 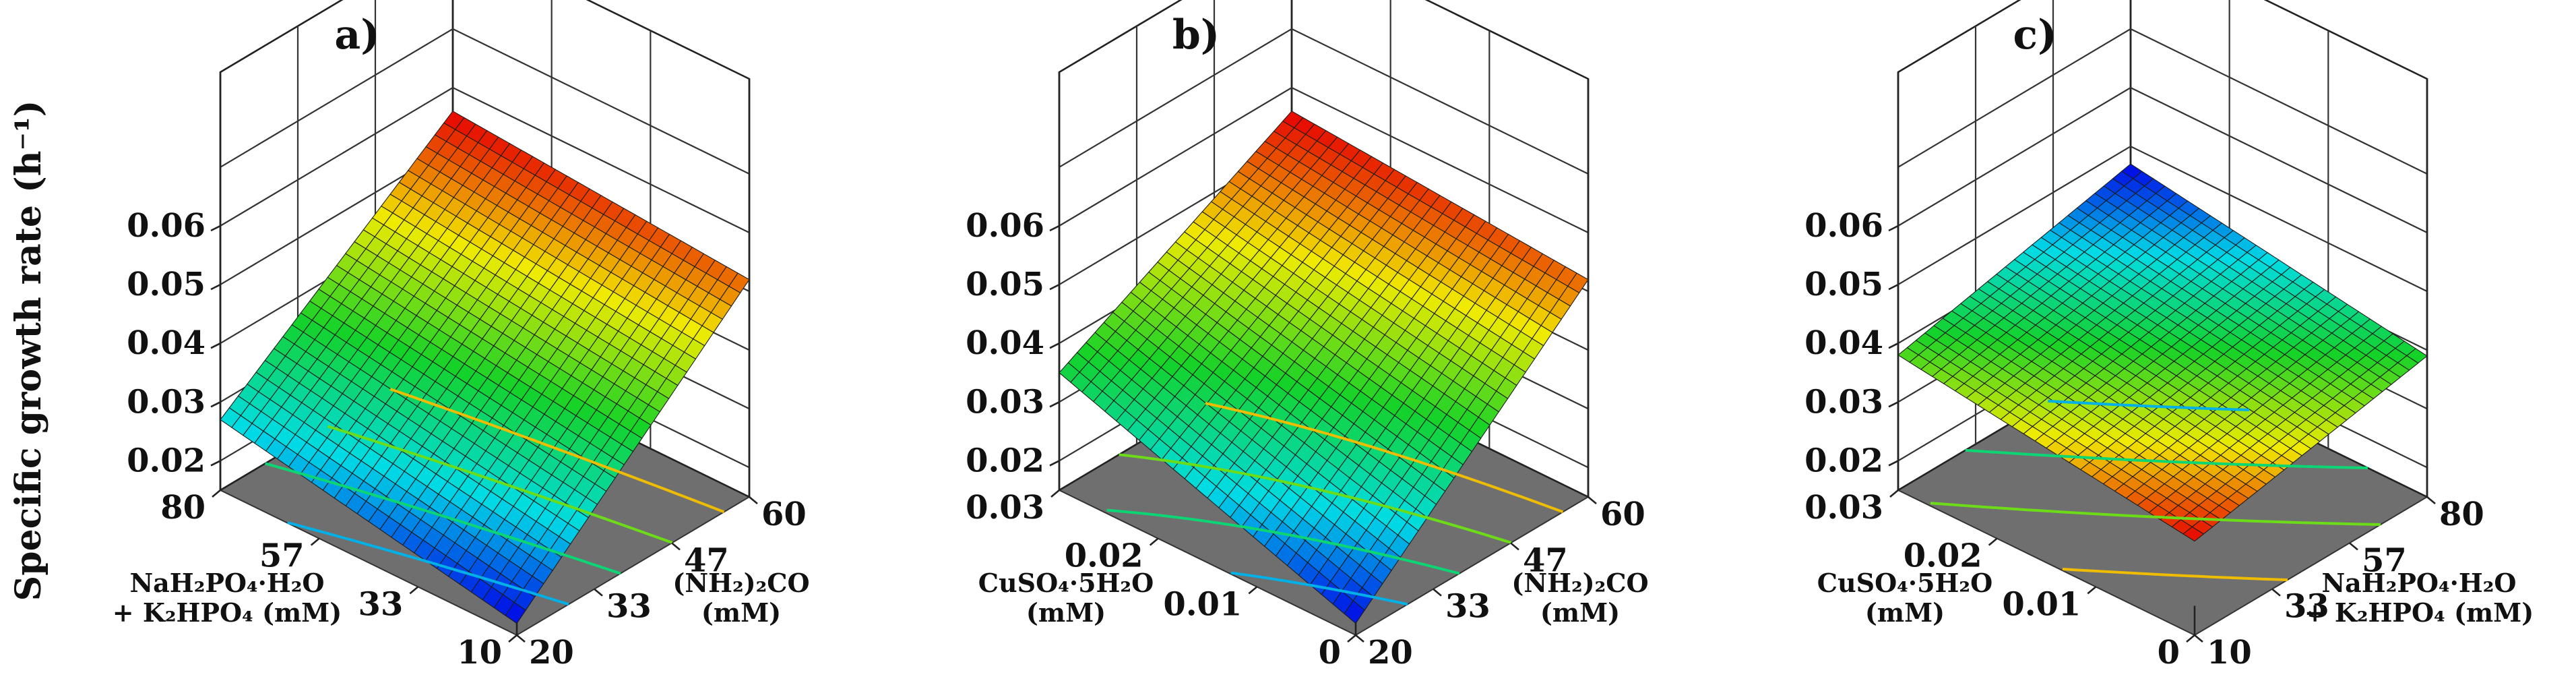 What do you see at coordinates (356, 35) in the screenshot?
I see `panel-label: a)` at bounding box center [356, 35].